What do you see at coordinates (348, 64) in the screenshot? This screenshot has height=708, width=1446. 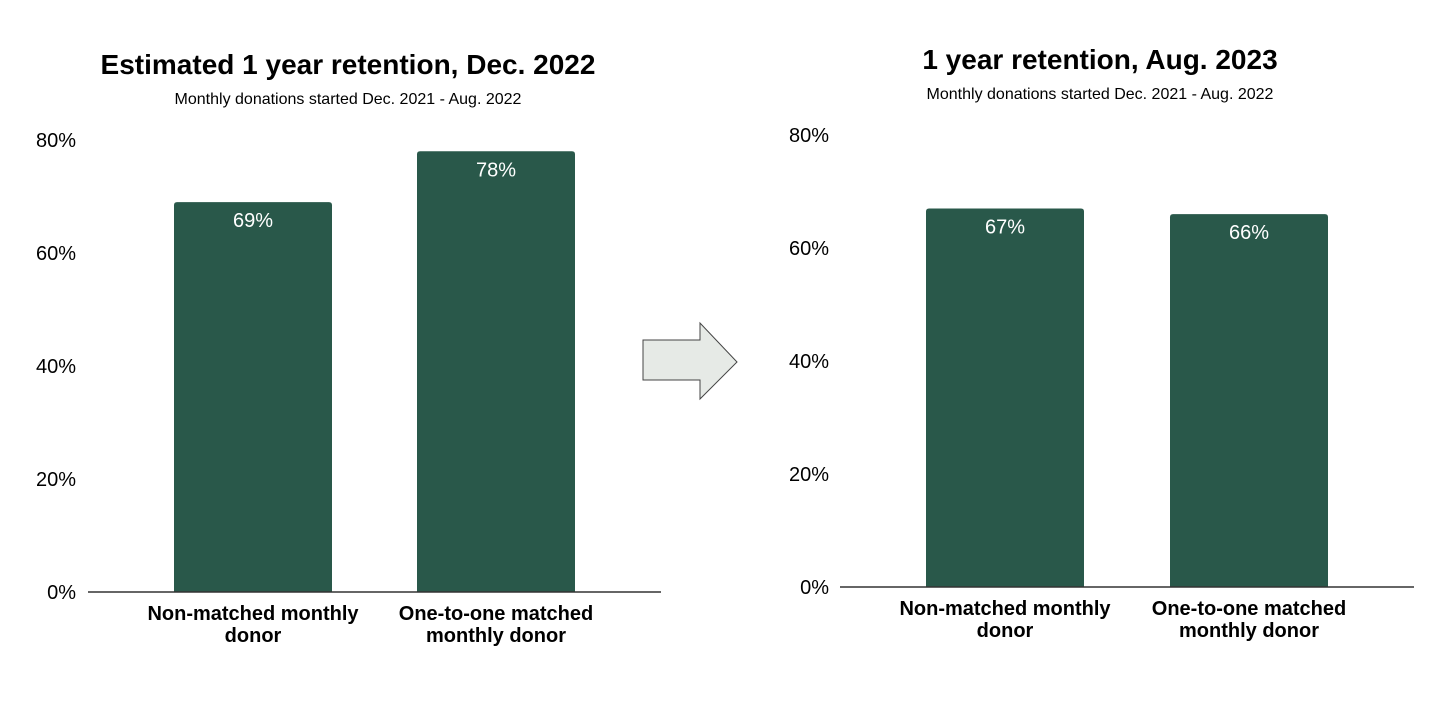 I see `chart-title: Estimated 1 year retention, Dec. 2022` at bounding box center [348, 64].